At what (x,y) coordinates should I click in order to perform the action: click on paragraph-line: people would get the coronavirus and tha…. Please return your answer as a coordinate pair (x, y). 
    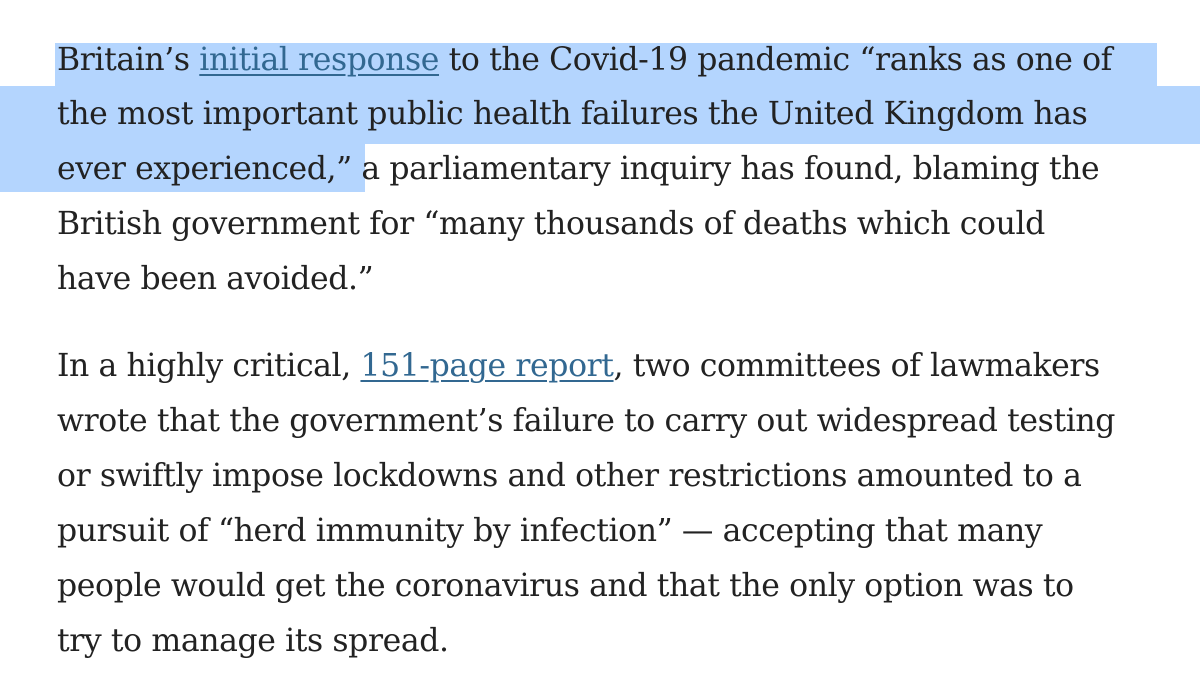
    Looking at the image, I should click on (565, 586).